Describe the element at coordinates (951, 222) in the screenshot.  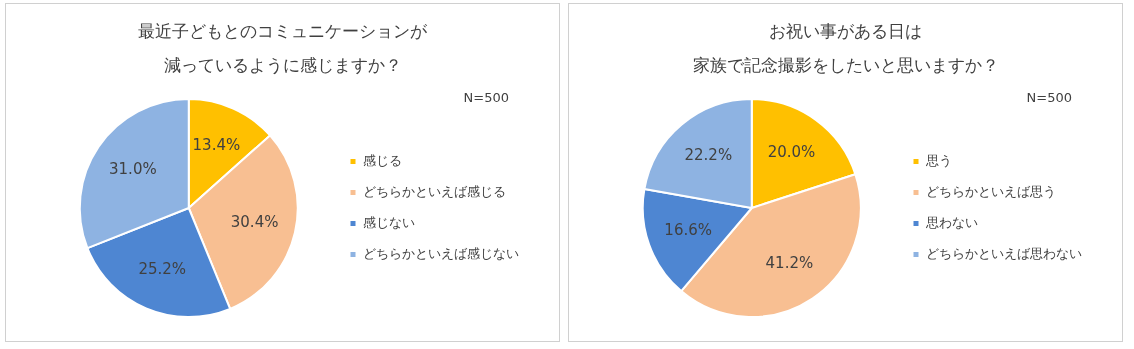
I see `legend-label: 思わない` at that location.